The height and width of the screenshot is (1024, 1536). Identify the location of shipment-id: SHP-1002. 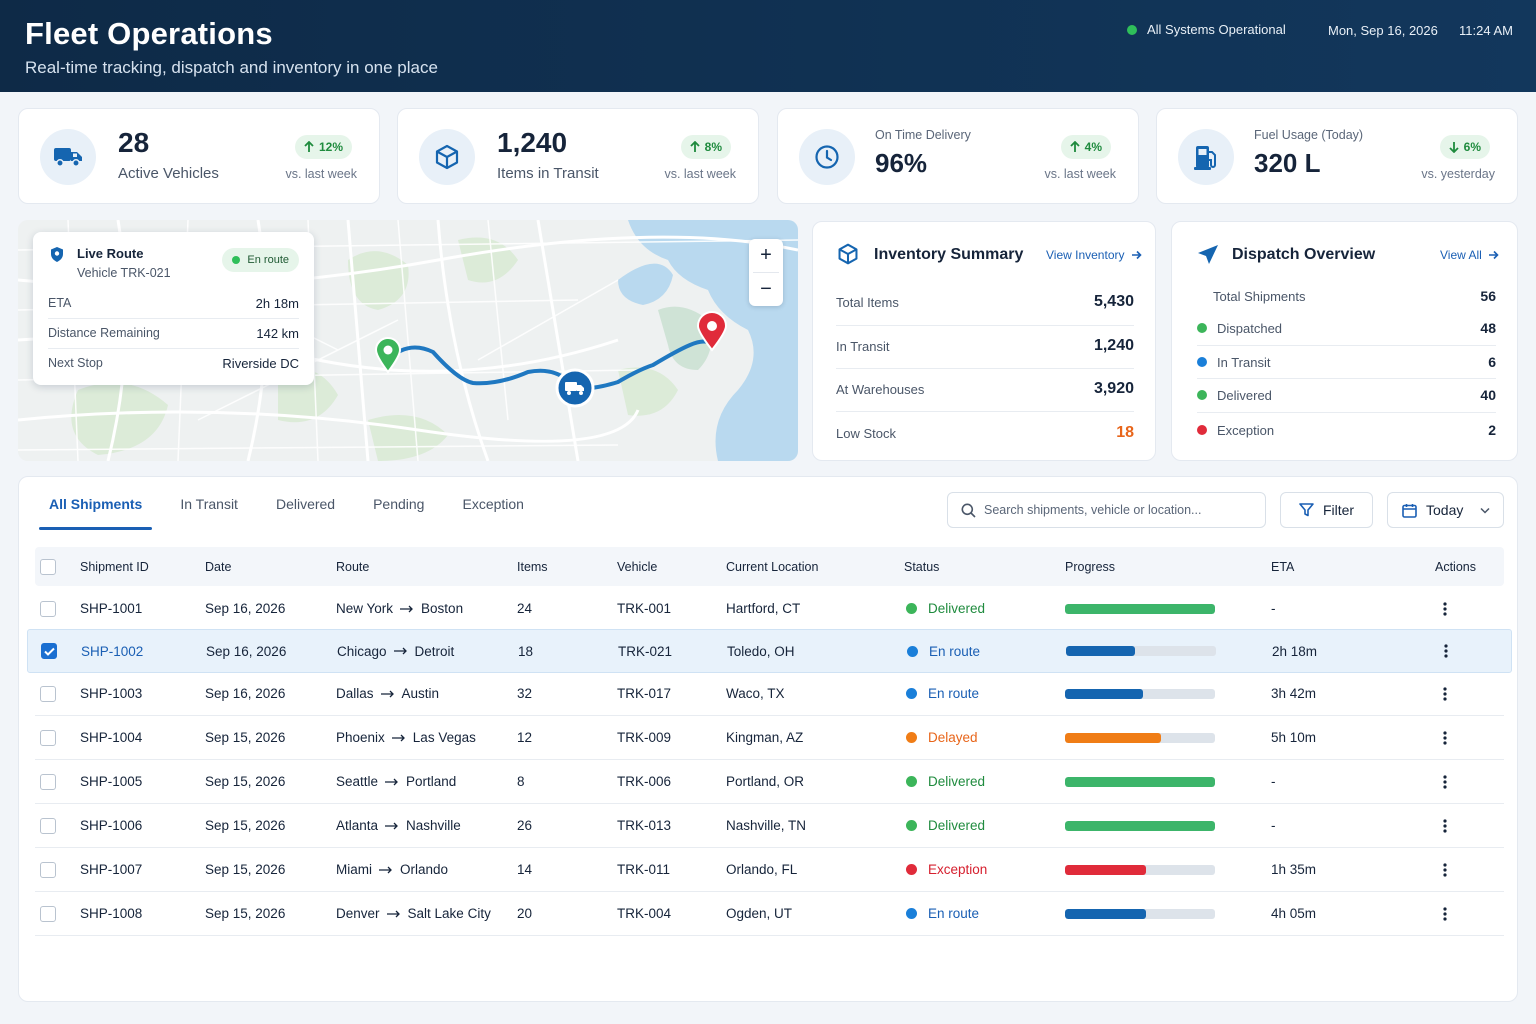
(112, 651).